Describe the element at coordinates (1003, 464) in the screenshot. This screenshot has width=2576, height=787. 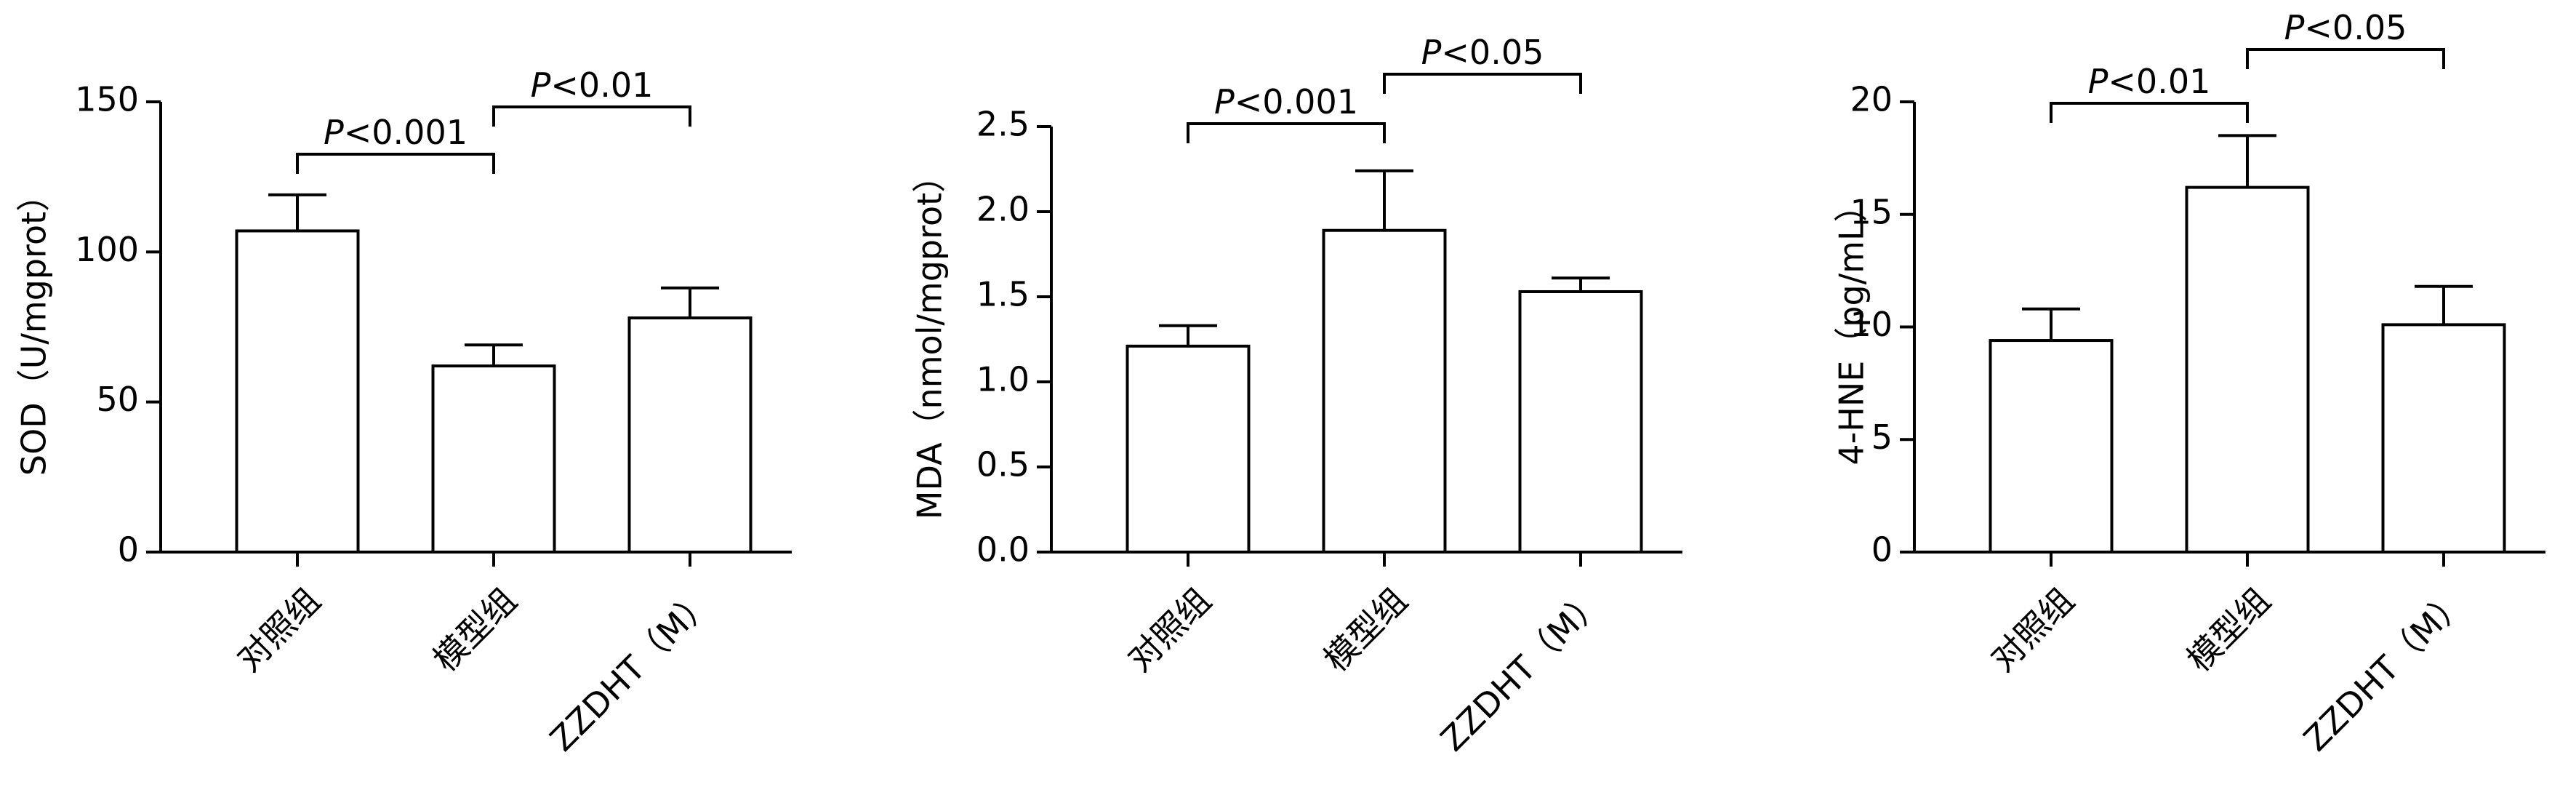
I see `y-tick-label: 0.5` at that location.